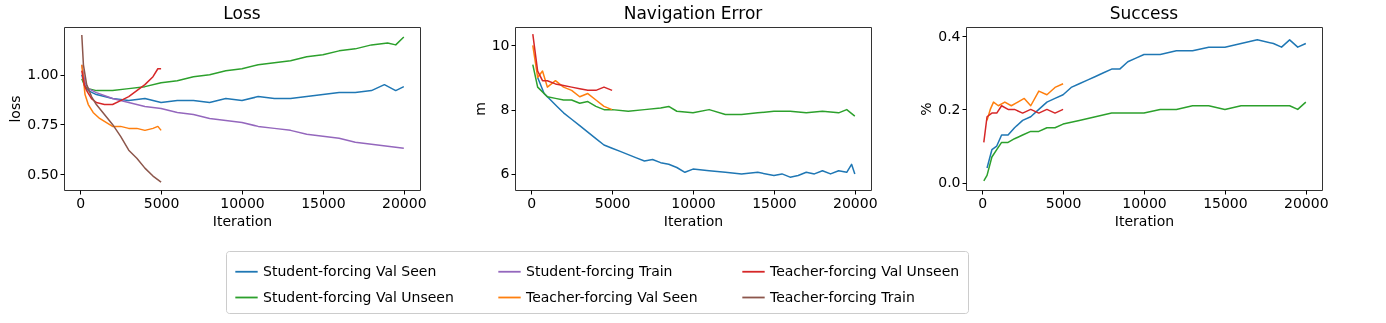 The image size is (1386, 323). Describe the element at coordinates (949, 108) in the screenshot. I see `y-tick-label: 0.2` at that location.